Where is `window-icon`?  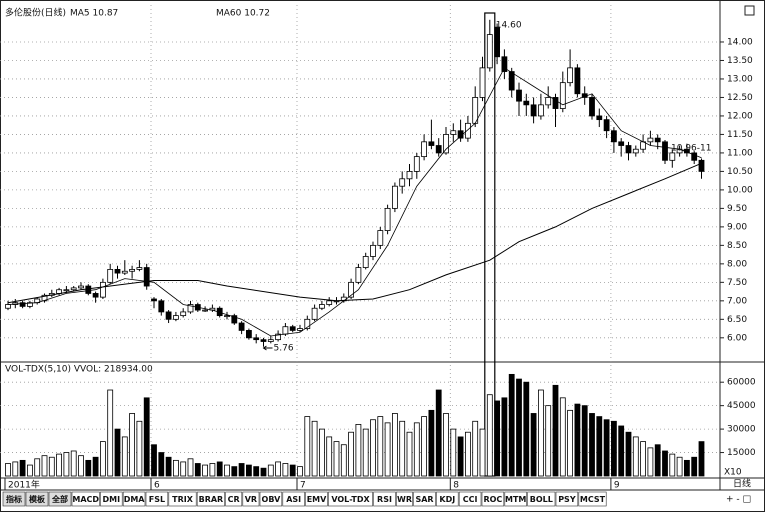 window-icon is located at coordinates (749, 10).